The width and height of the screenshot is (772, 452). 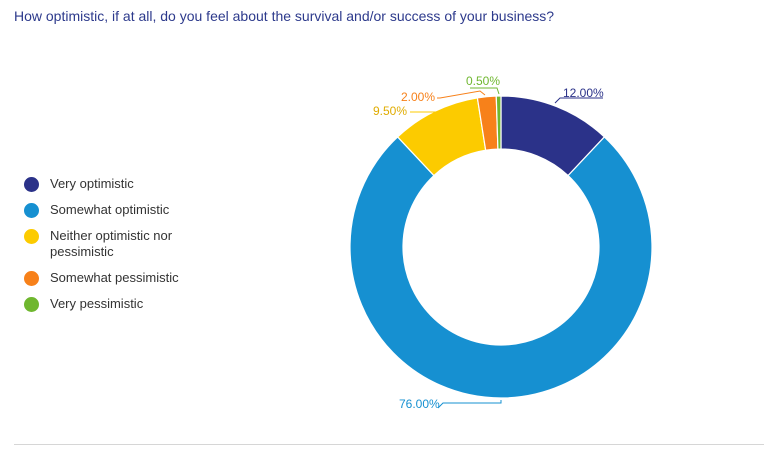 I want to click on legend-item-somewhat-optimistic: Somewhat optimistic, so click(x=124, y=210).